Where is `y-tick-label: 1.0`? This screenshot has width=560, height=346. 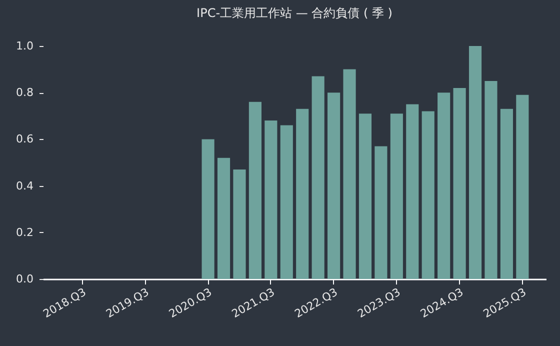
y-tick-label: 1.0 is located at coordinates (25, 46).